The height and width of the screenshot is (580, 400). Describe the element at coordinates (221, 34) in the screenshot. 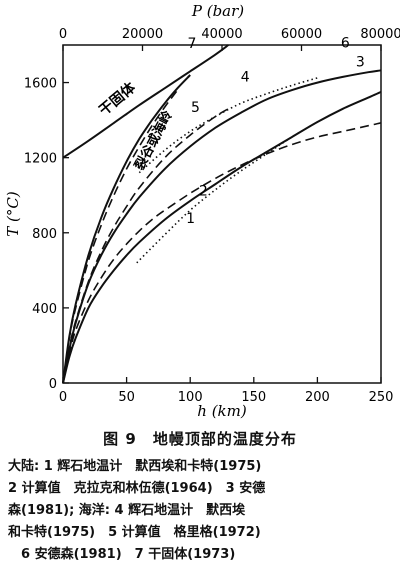

I see `top-tick-label: 40000` at that location.